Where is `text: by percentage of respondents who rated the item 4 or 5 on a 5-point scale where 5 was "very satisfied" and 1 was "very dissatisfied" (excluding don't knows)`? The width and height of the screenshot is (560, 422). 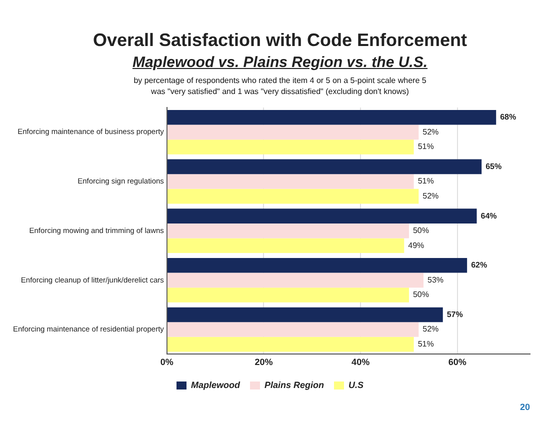 text: by percentage of respondents who rated the item 4 or 5 on a 5-point scale where 5 was "very satisfied" and 1 was "very dissatisfied" (excluding don't knows) is located at coordinates (280, 86).